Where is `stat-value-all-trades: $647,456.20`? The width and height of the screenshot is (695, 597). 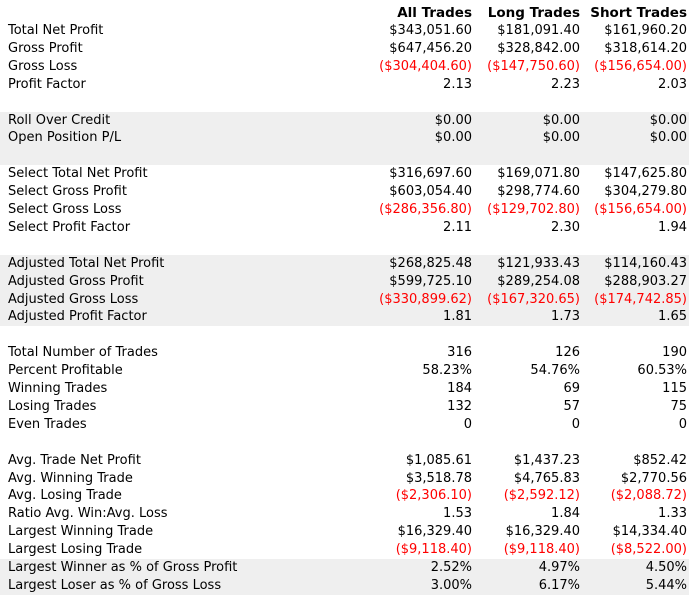
stat-value-all-trades: $647,456.20 is located at coordinates (430, 48).